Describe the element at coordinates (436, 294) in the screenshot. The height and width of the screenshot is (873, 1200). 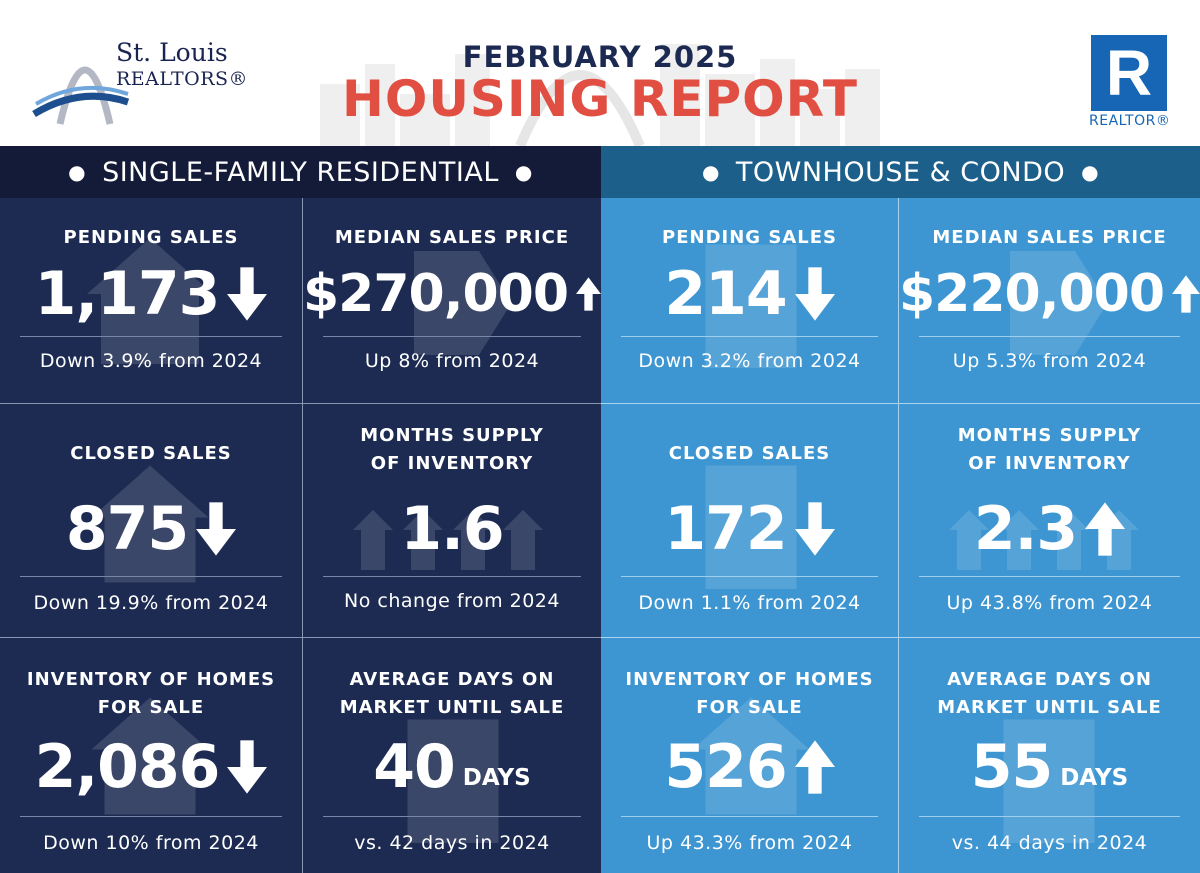
I see `sfr-median-price-value: $270,000` at that location.